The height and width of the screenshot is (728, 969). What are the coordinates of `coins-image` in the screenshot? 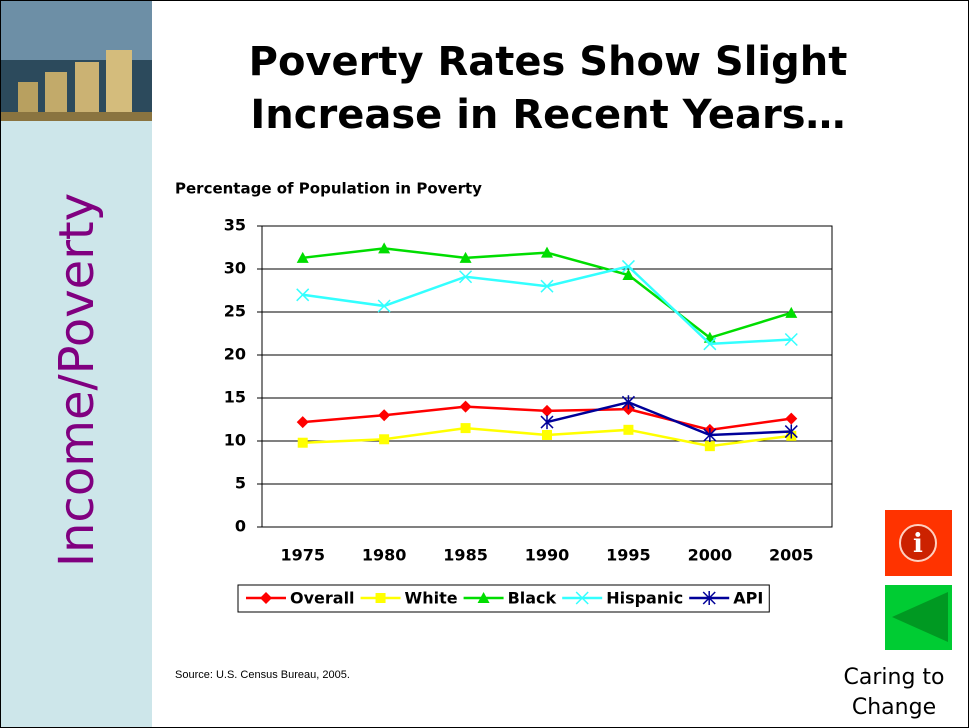 It's located at (76, 61).